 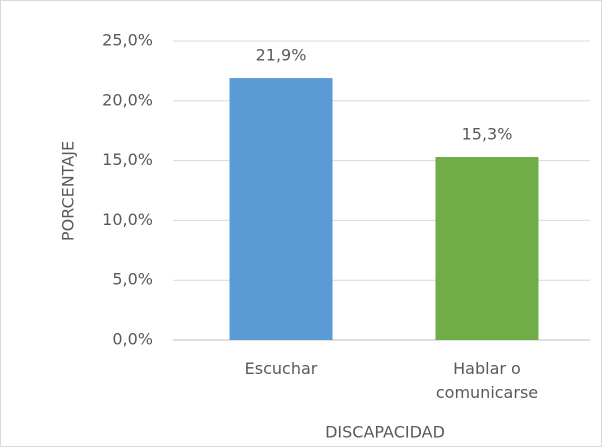 What do you see at coordinates (385, 432) in the screenshot?
I see `x-axis-title: DISCAPACIDAD` at bounding box center [385, 432].